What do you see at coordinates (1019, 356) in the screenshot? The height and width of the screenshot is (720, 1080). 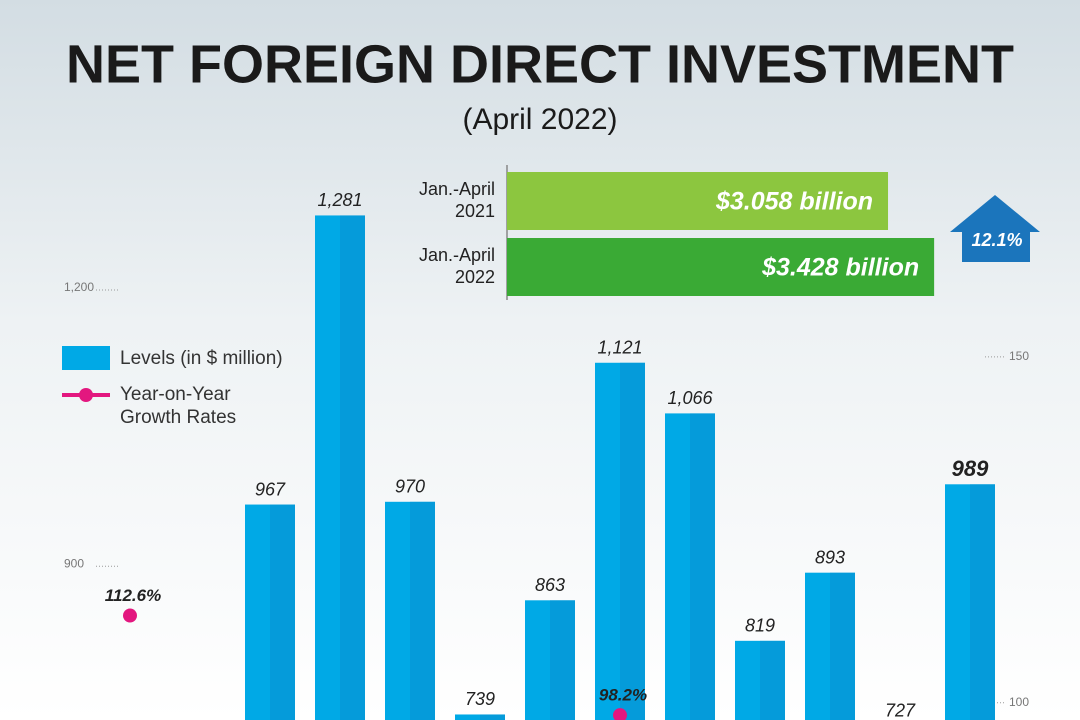 I see `y2-tick-label: 150` at bounding box center [1019, 356].